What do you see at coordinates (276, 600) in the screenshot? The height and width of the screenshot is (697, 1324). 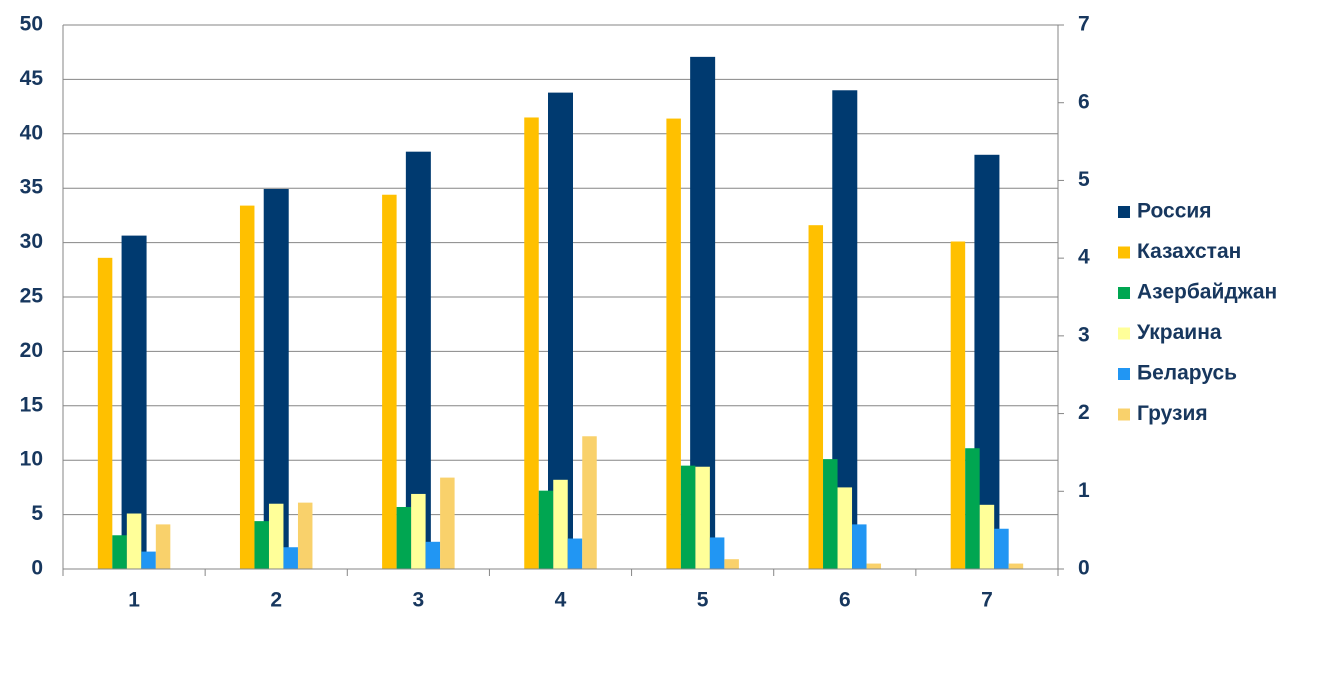 I see `x-tick-label: 2` at bounding box center [276, 600].